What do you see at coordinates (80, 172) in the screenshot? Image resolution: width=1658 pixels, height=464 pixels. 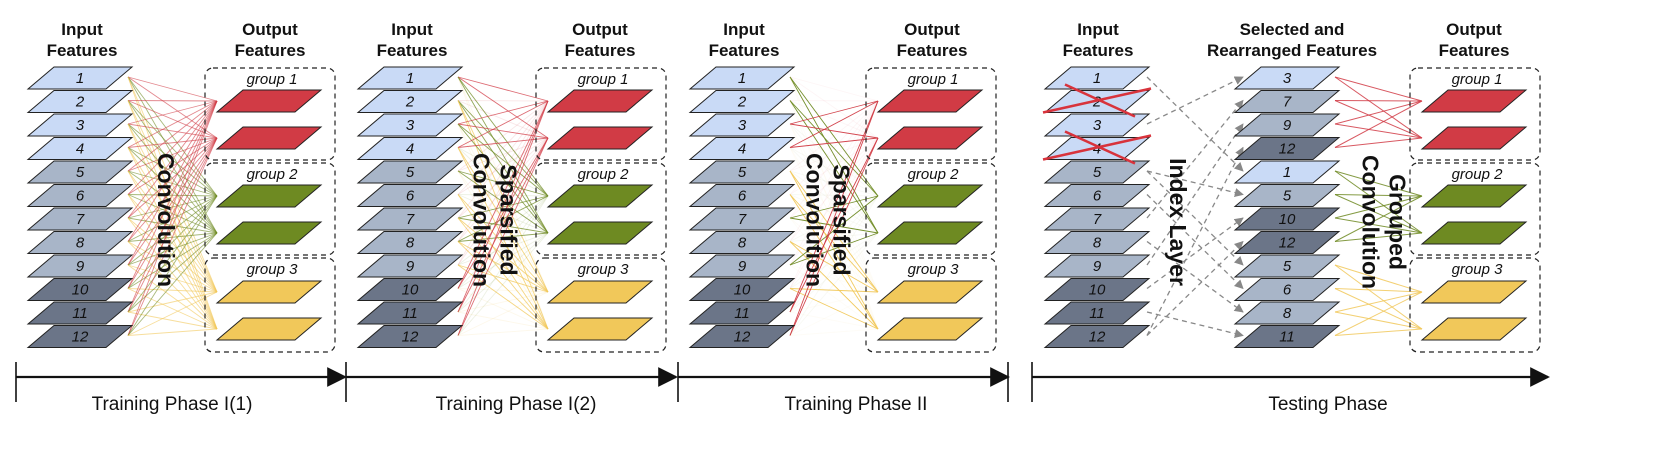 I see `input-feature-stack-card: 5` at bounding box center [80, 172].